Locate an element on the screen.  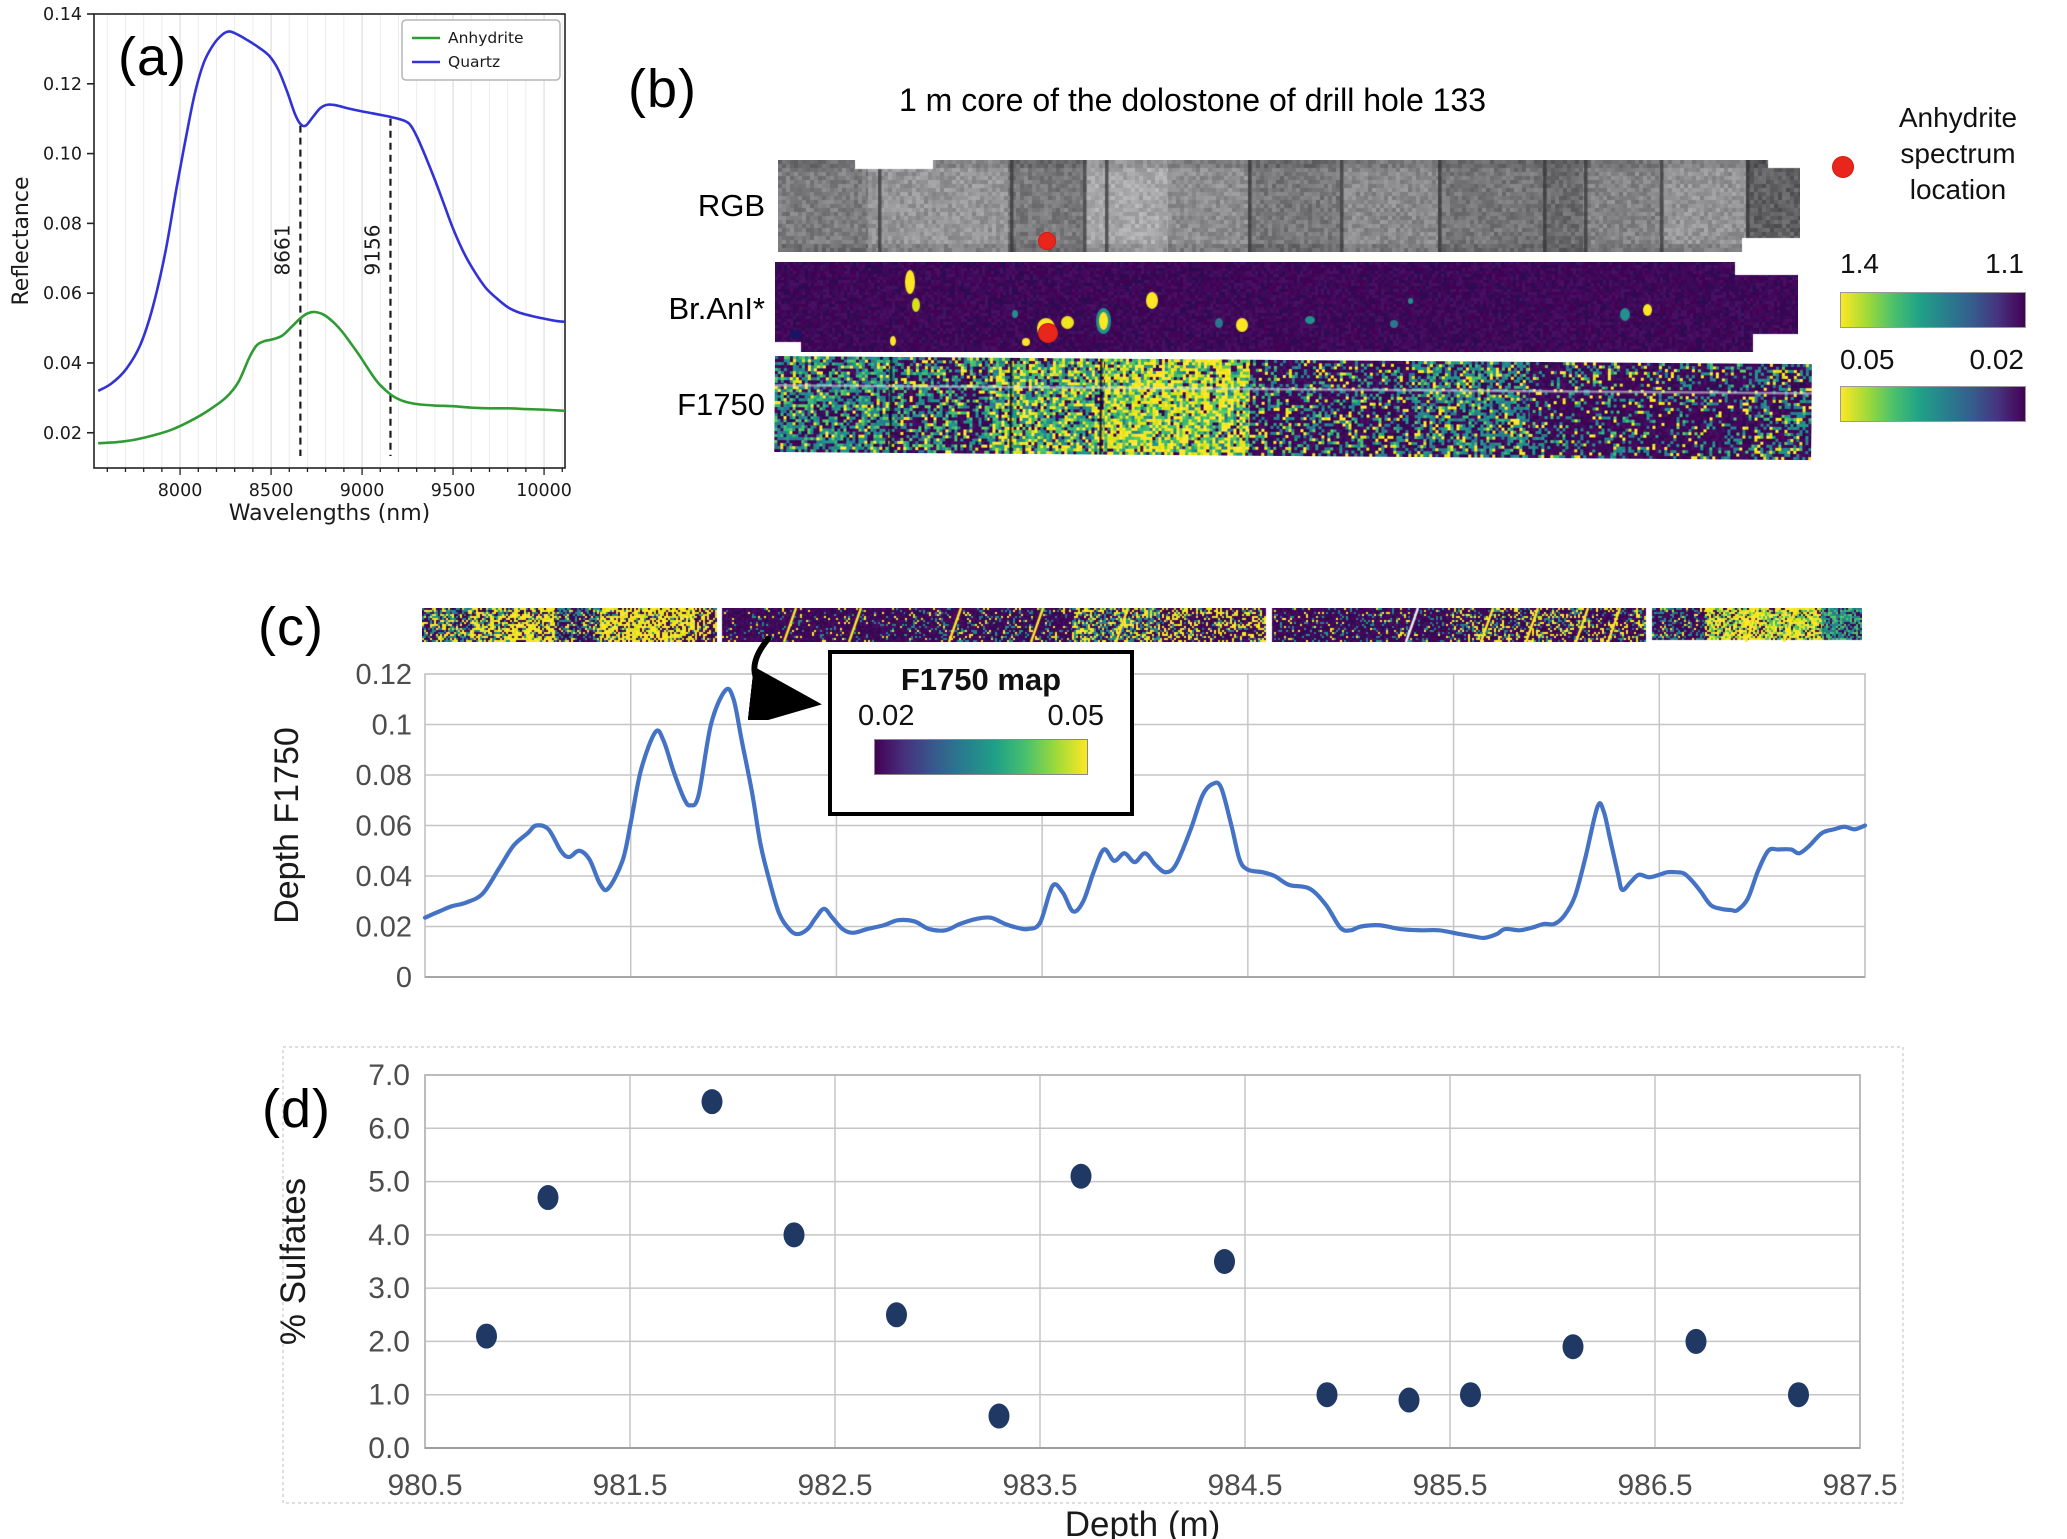
f1750-map-strip-b is located at coordinates (1293, 408).